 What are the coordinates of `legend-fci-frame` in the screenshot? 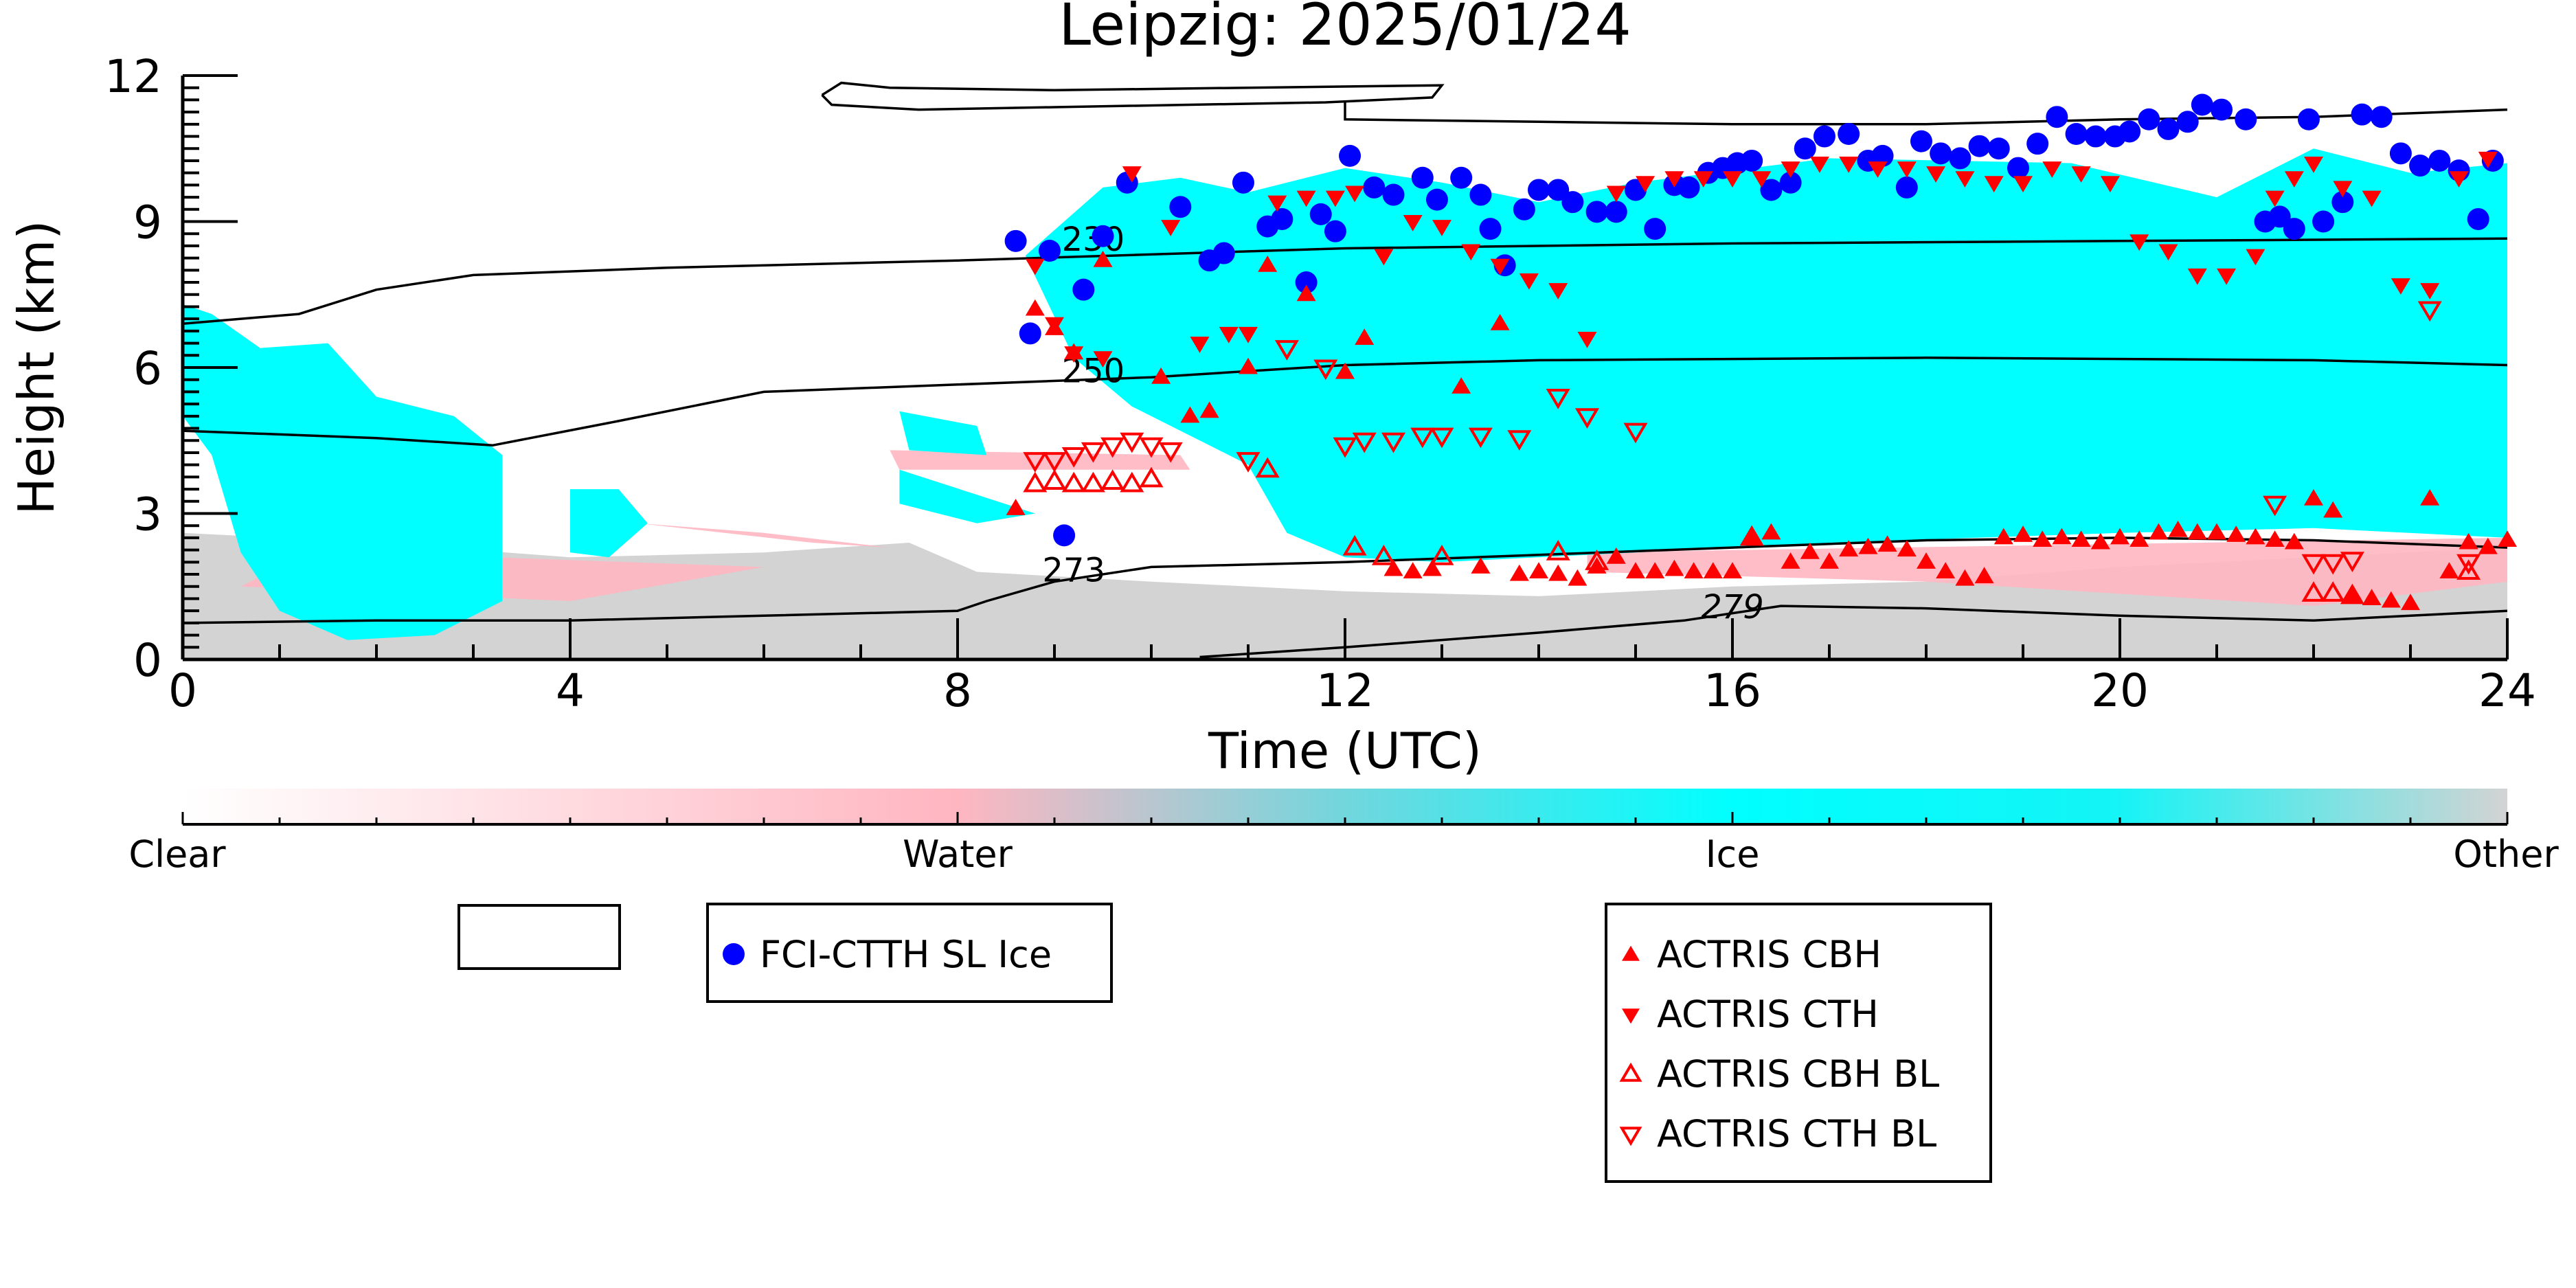 It's located at (909, 953).